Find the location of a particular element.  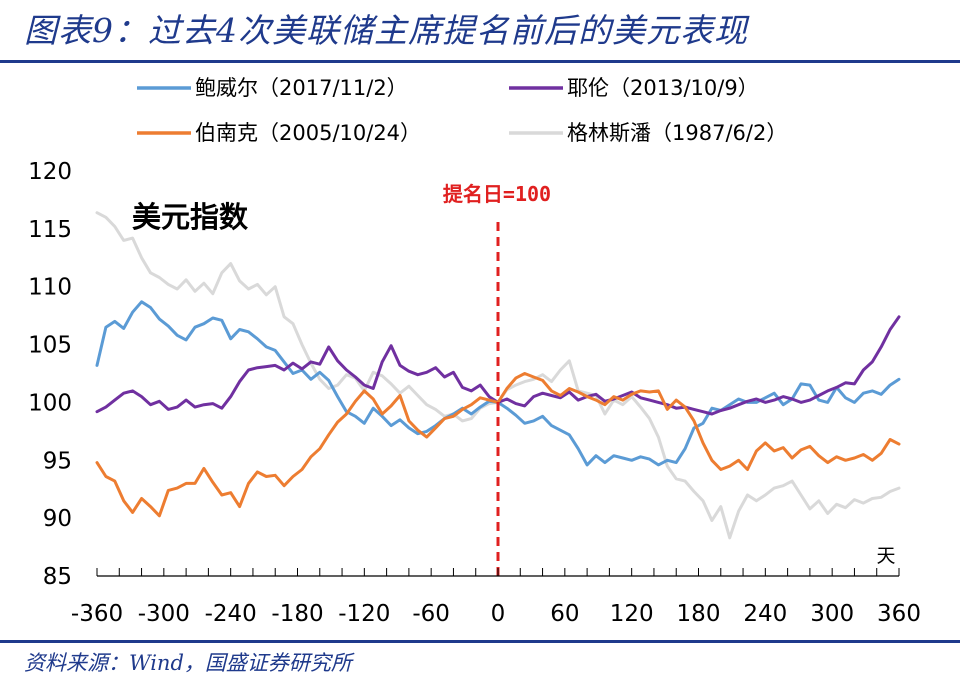

y-tick-label: 85 is located at coordinates (57, 577).